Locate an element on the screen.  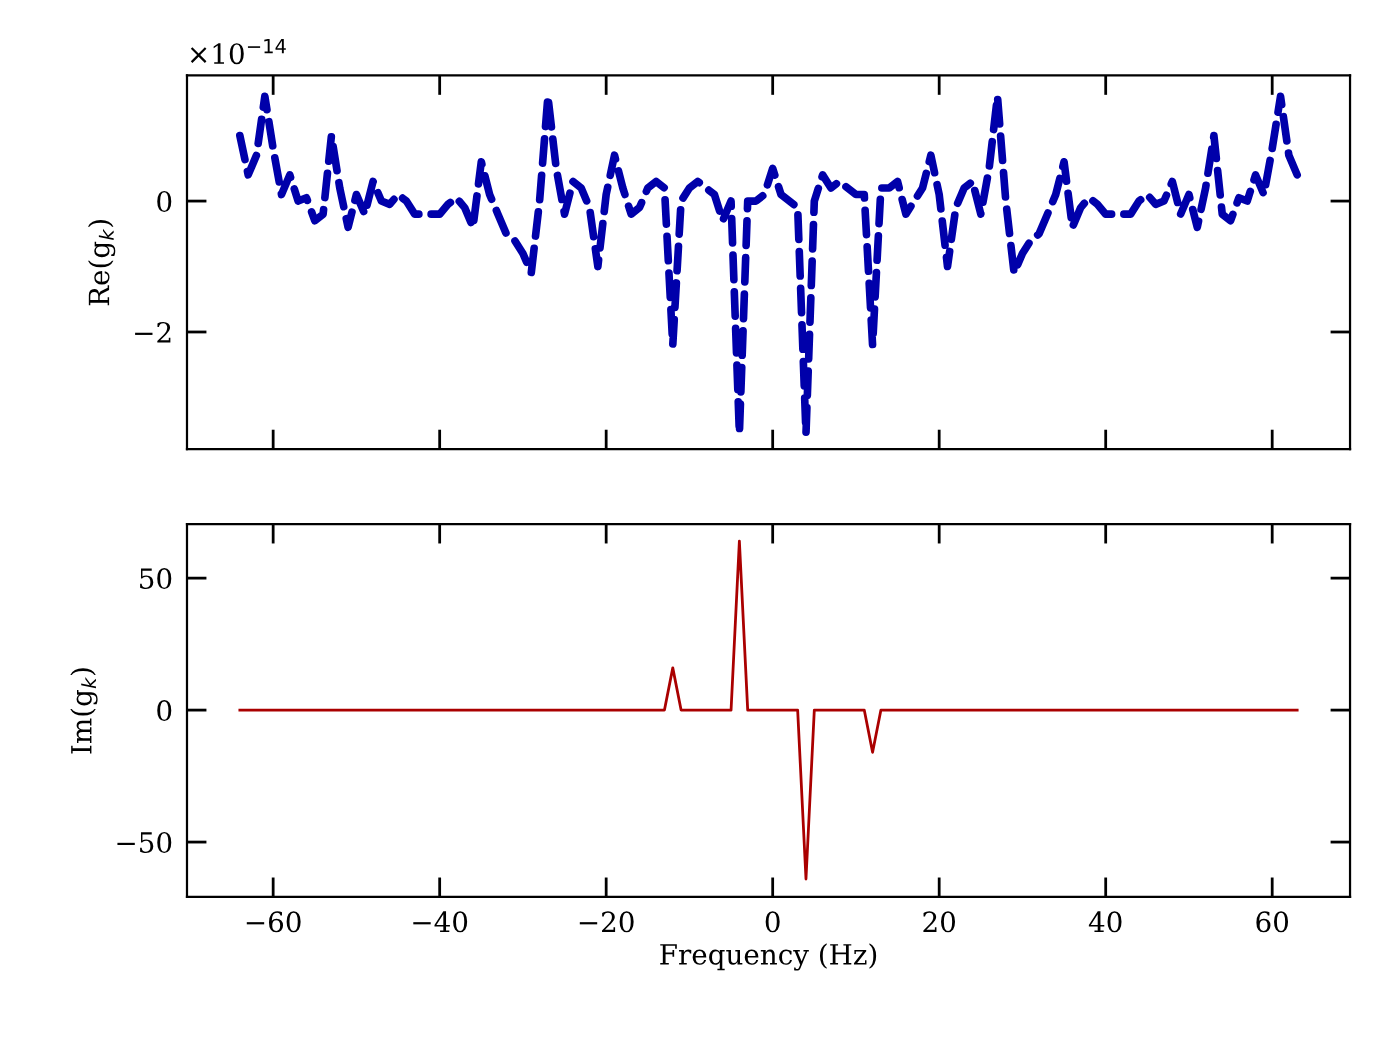
y-tick-label: −50 is located at coordinates (144, 843).